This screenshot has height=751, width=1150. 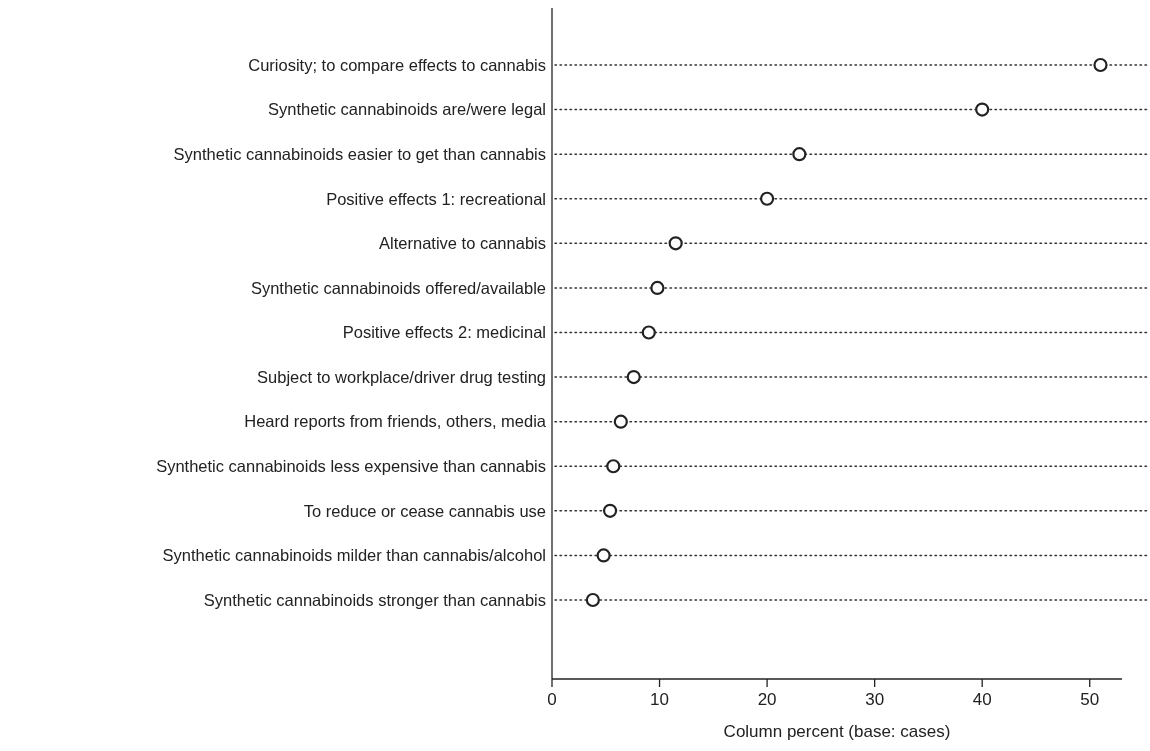 What do you see at coordinates (767, 699) in the screenshot?
I see `x-tick-label: 20` at bounding box center [767, 699].